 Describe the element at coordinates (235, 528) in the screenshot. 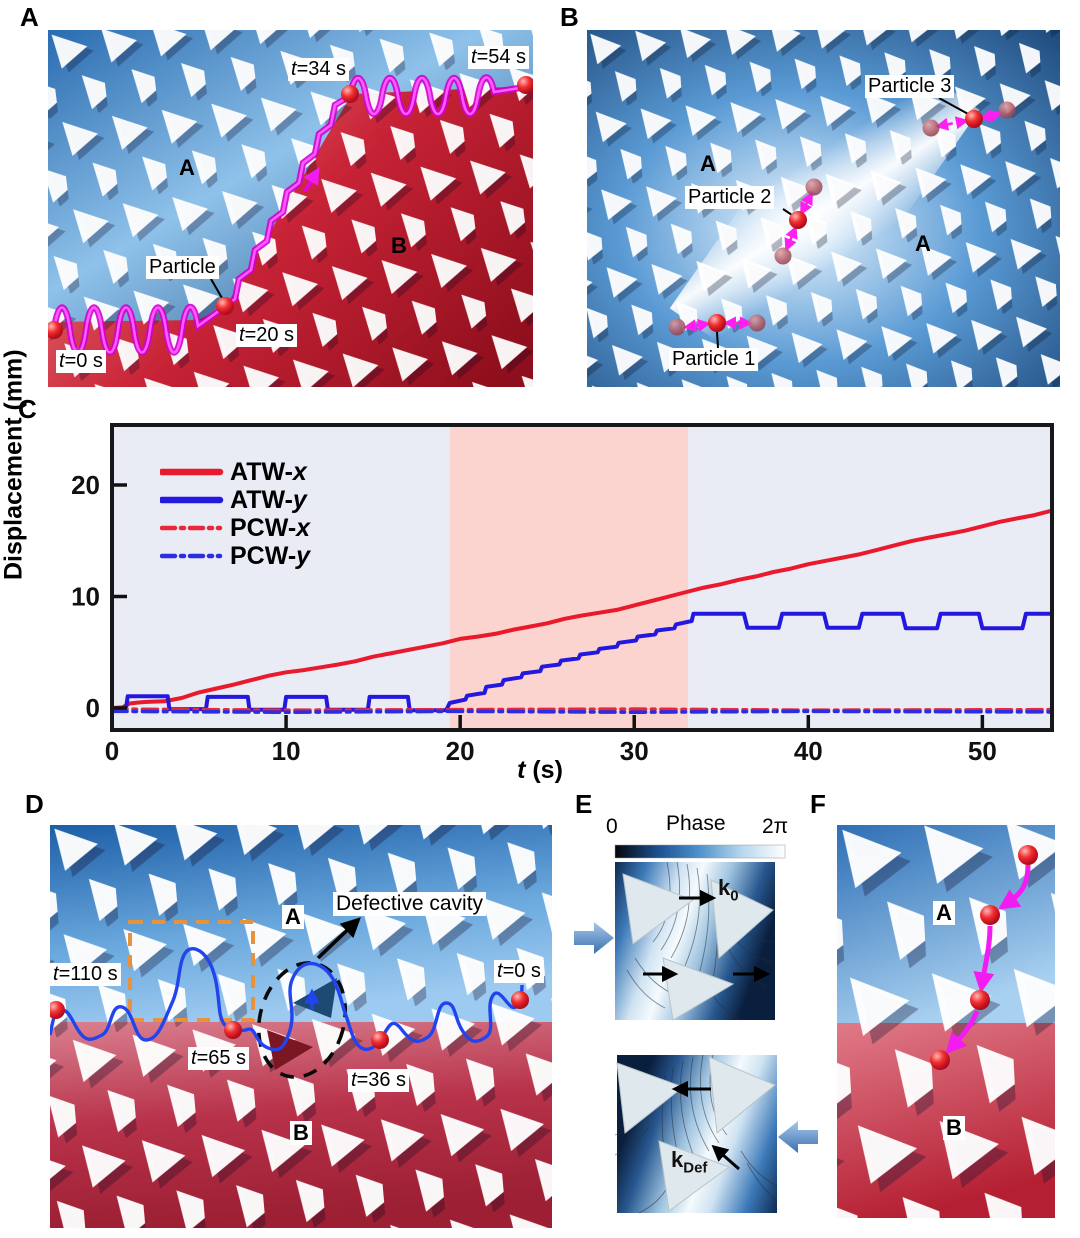

I see `legend-item-pcw-x: PCW-x` at that location.